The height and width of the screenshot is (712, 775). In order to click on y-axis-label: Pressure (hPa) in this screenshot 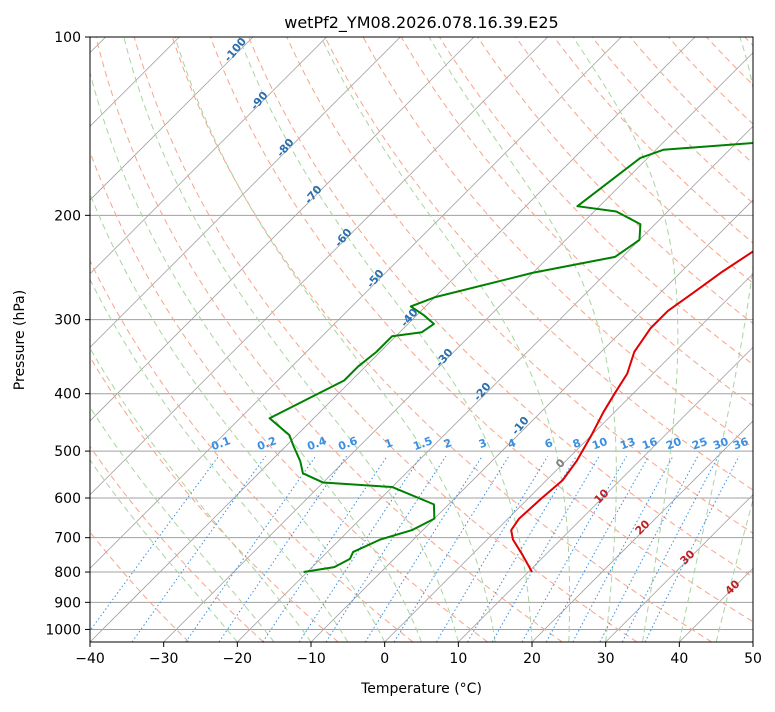, I will do `click(20, 340)`.